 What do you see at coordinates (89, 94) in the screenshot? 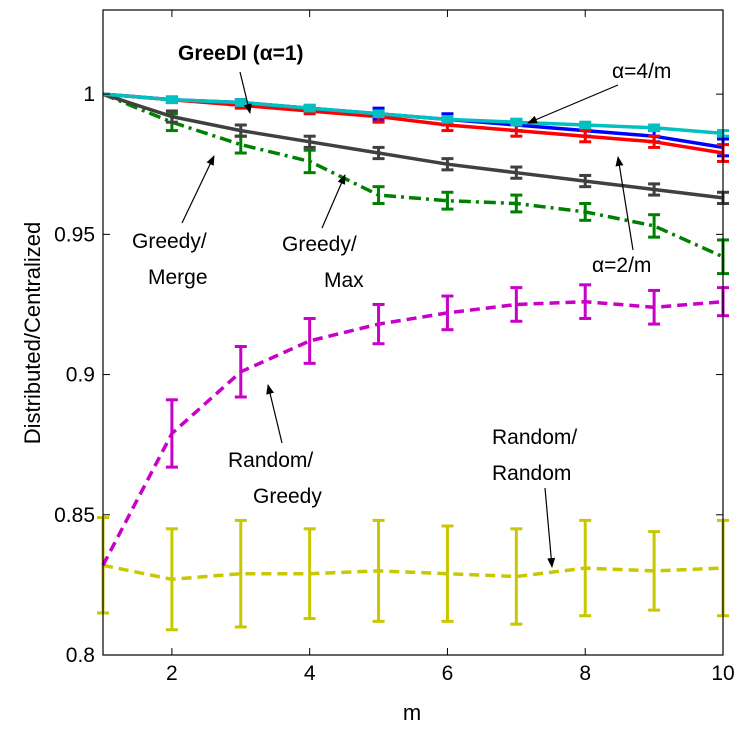
I see `y-tick-label: 1` at bounding box center [89, 94].